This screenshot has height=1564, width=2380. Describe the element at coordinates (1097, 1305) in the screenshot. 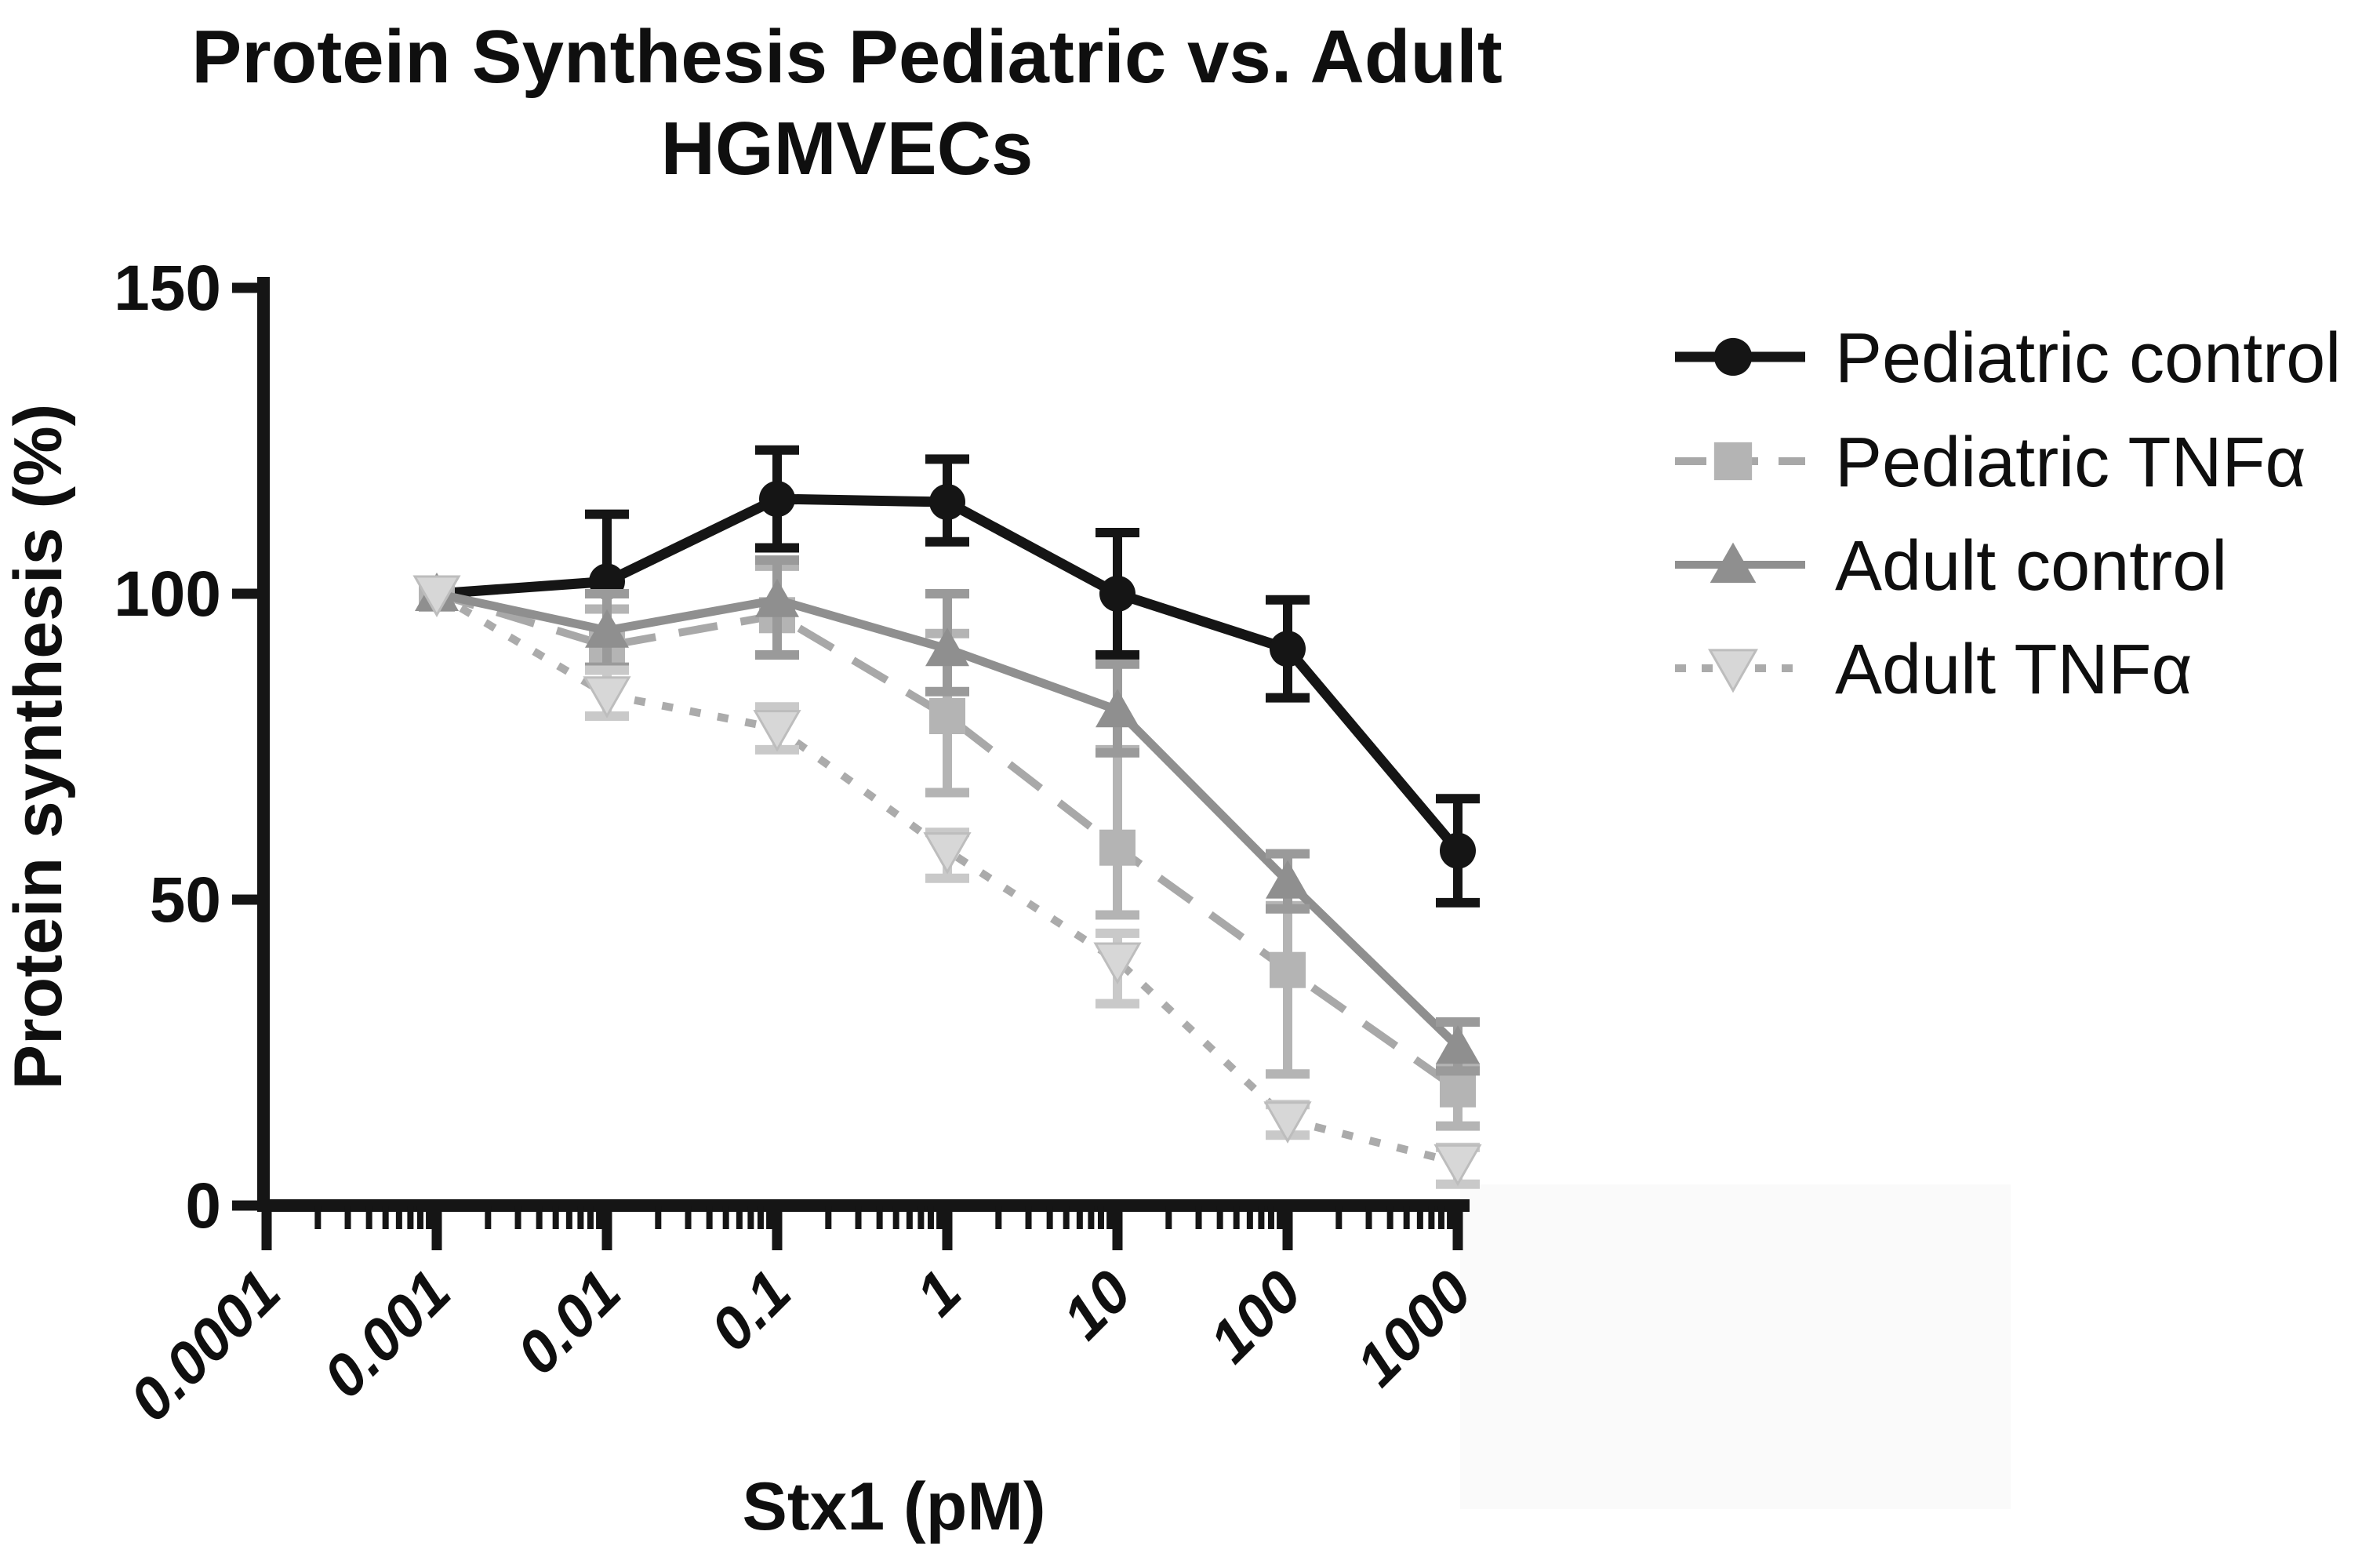

I see `x-tick-label: 10` at that location.